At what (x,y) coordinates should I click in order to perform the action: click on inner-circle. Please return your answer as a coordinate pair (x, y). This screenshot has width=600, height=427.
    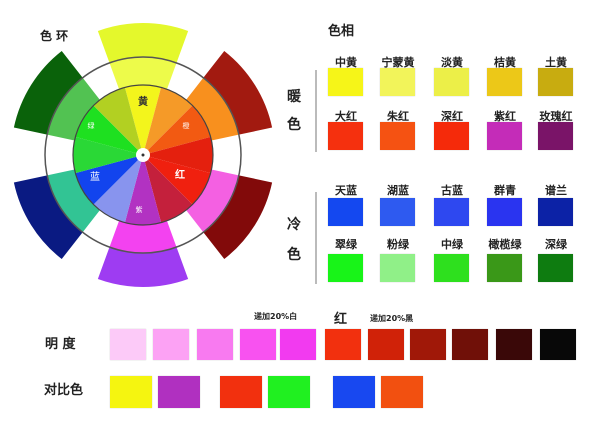
    Looking at the image, I should click on (143, 155).